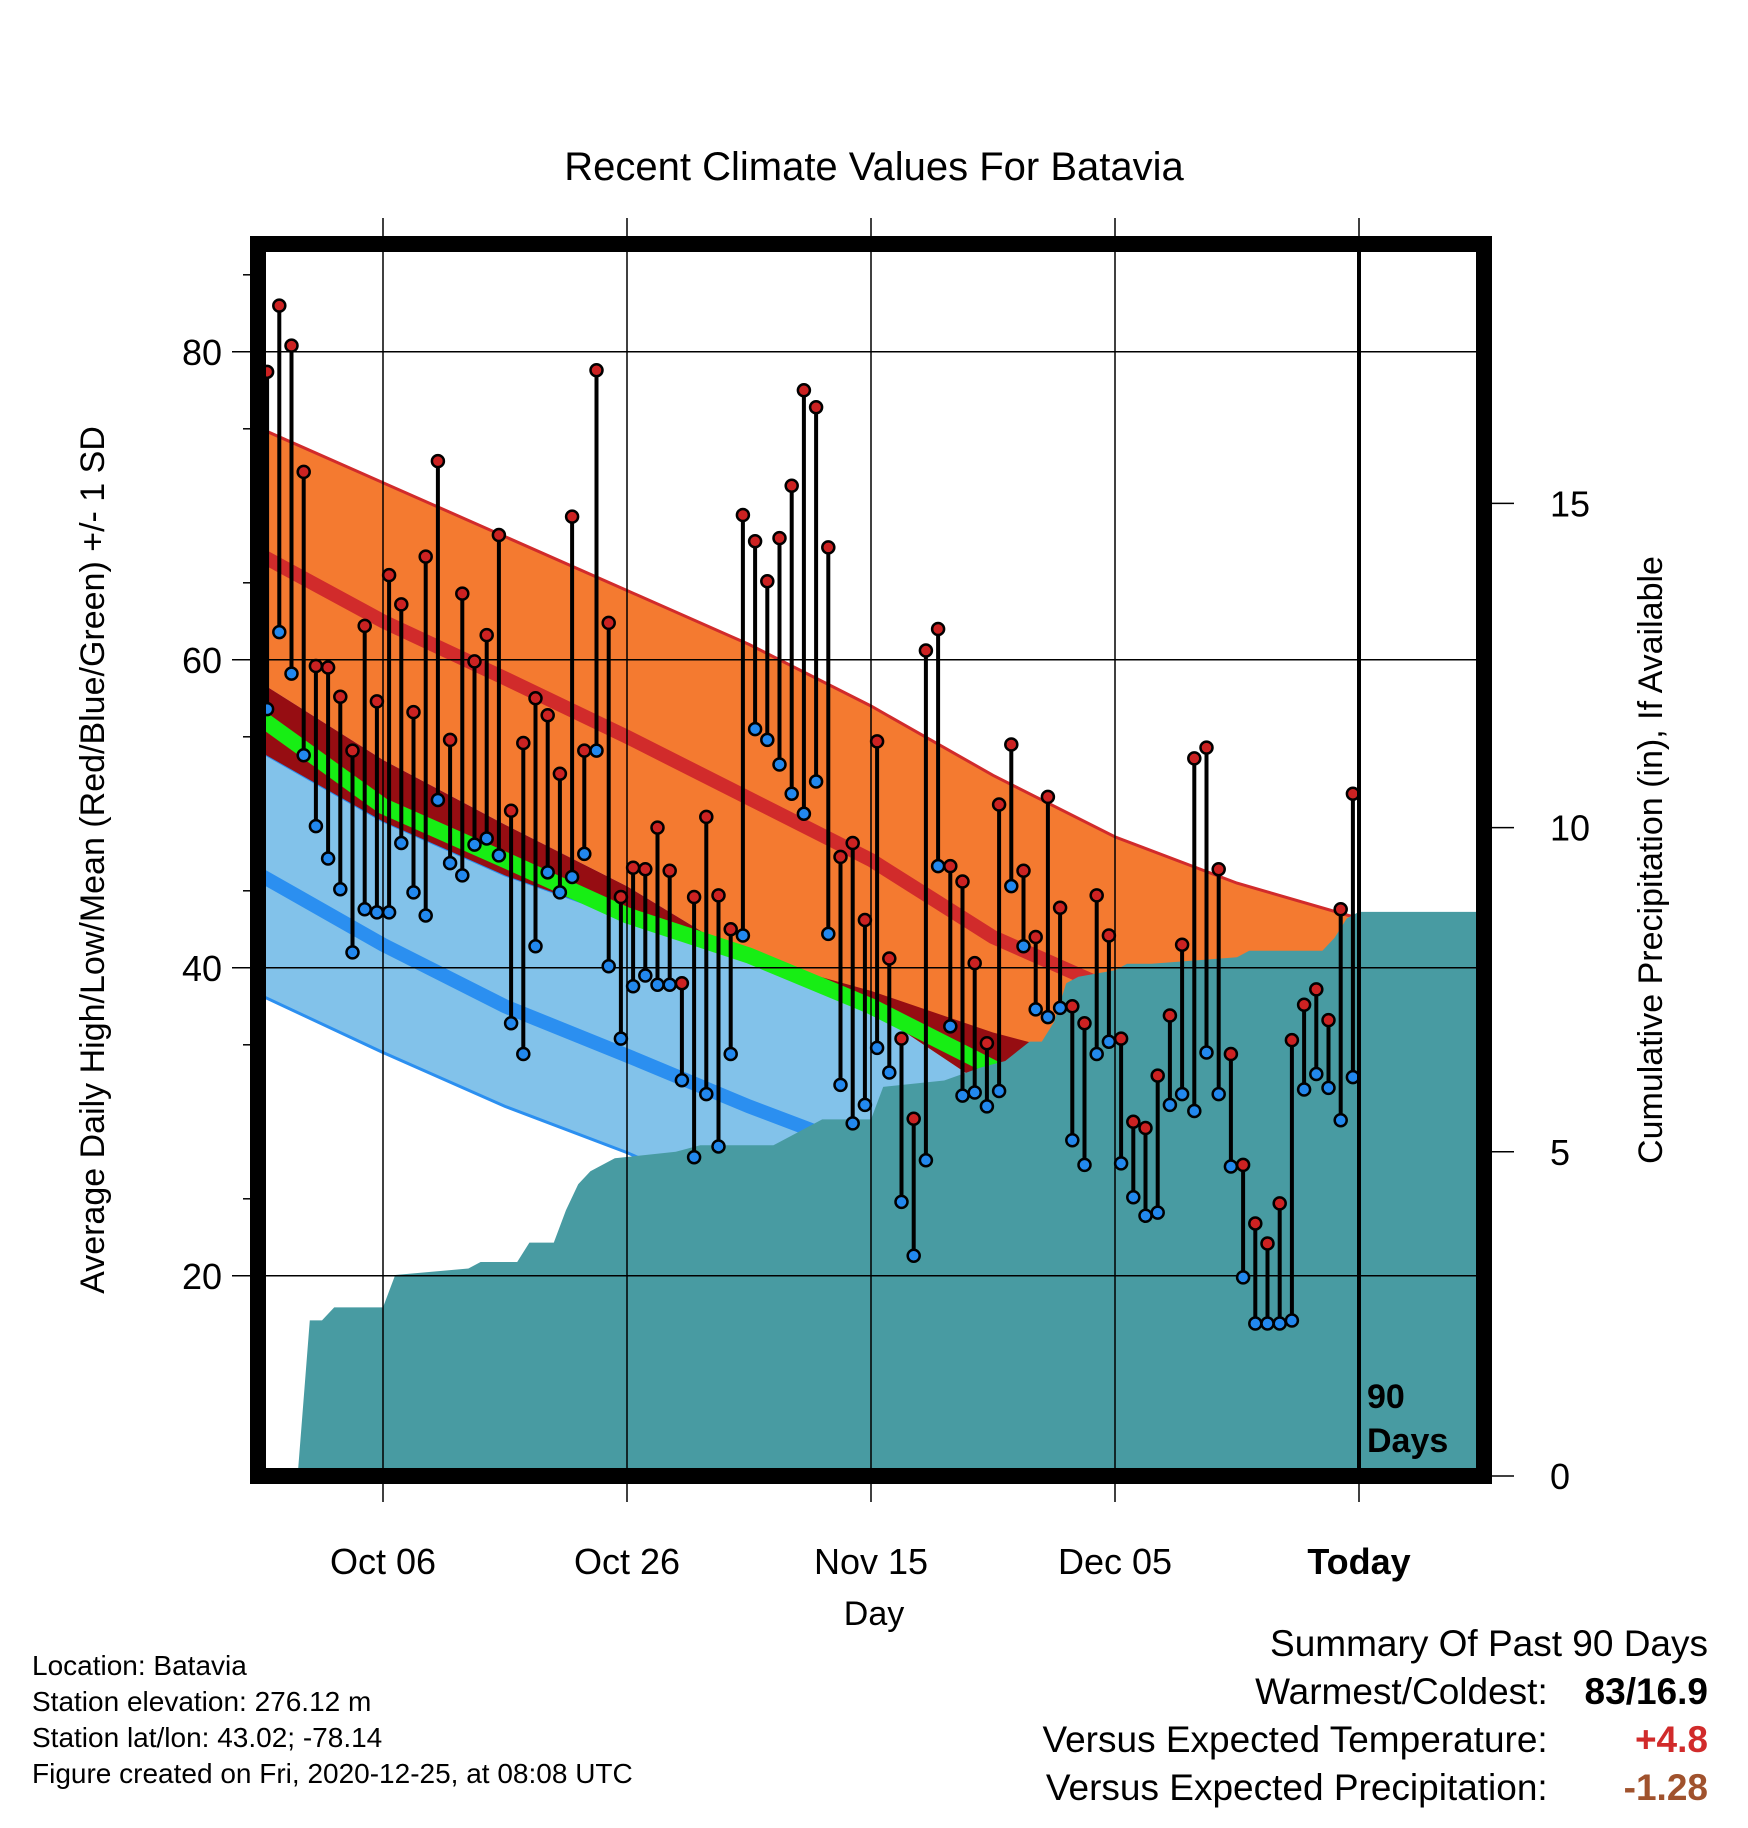  What do you see at coordinates (1358, 1561) in the screenshot?
I see `x-tick-label: Today` at bounding box center [1358, 1561].